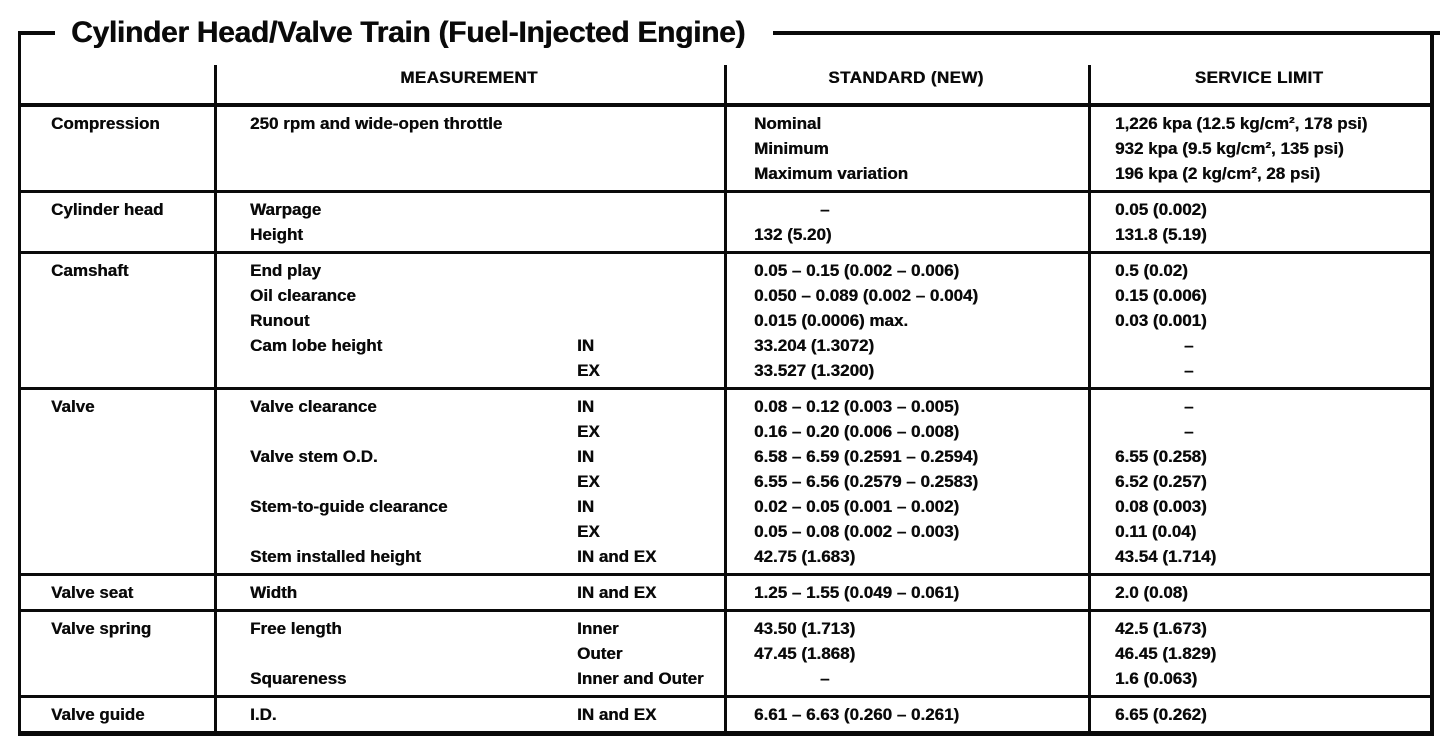 This screenshot has width=1456, height=752. I want to click on service-limit-cell: 0.11 (0.04), so click(1156, 531).